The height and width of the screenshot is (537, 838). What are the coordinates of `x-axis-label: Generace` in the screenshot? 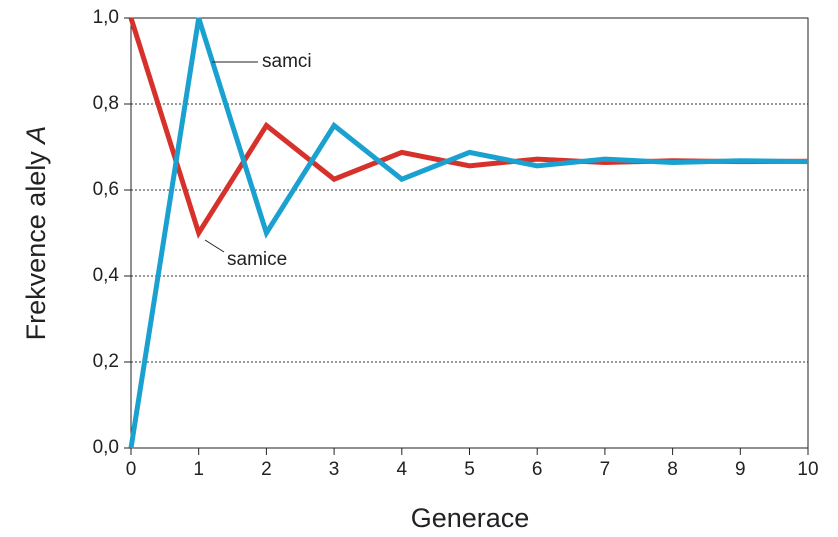 It's located at (470, 518).